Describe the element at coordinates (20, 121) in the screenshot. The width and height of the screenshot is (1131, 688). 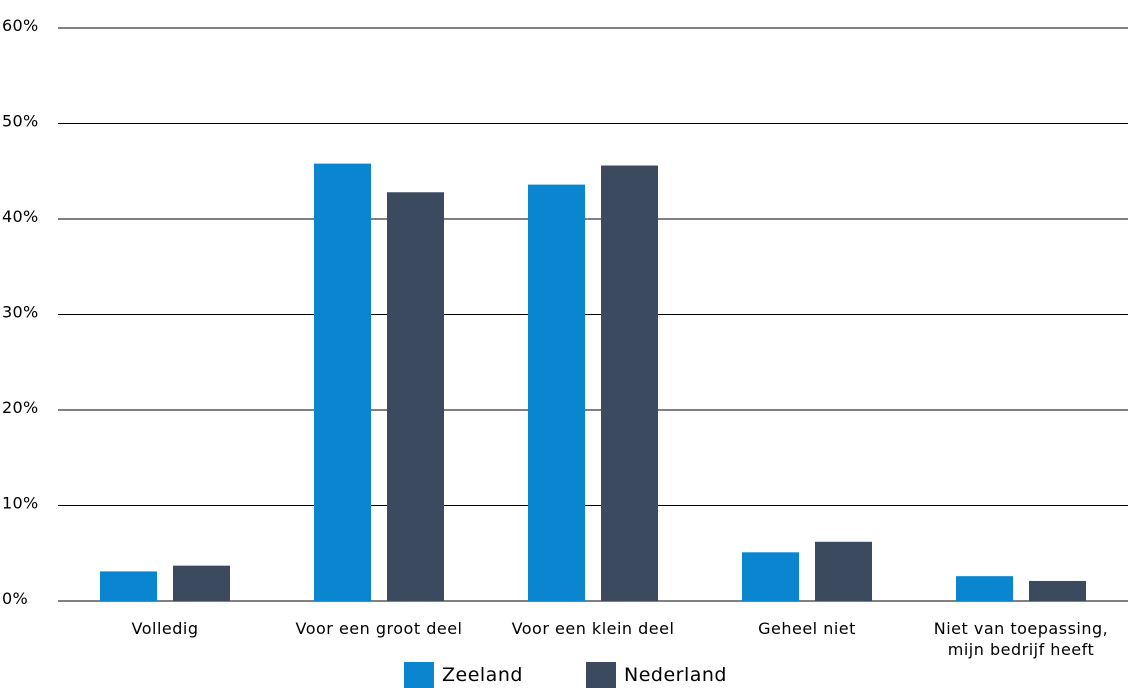
I see `y-tick-label: 50%` at that location.